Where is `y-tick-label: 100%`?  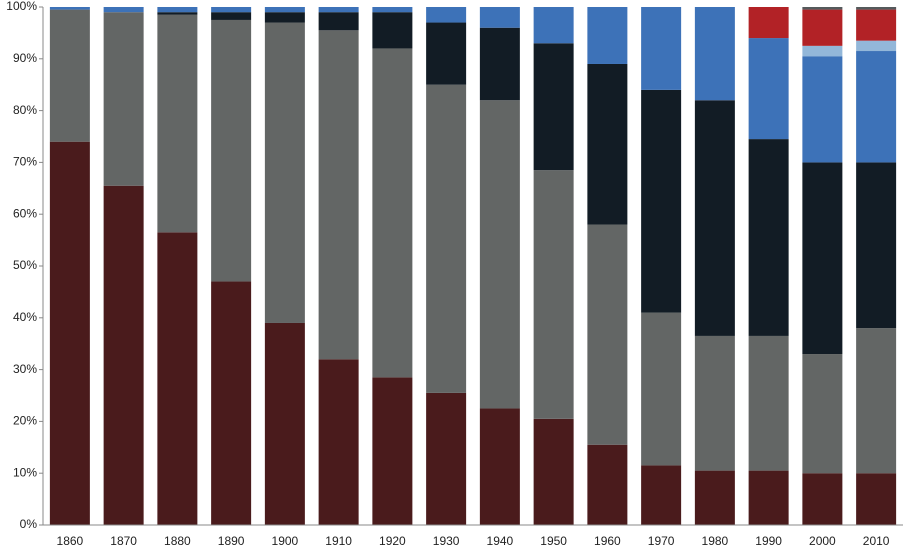
y-tick-label: 100% is located at coordinates (21, 6).